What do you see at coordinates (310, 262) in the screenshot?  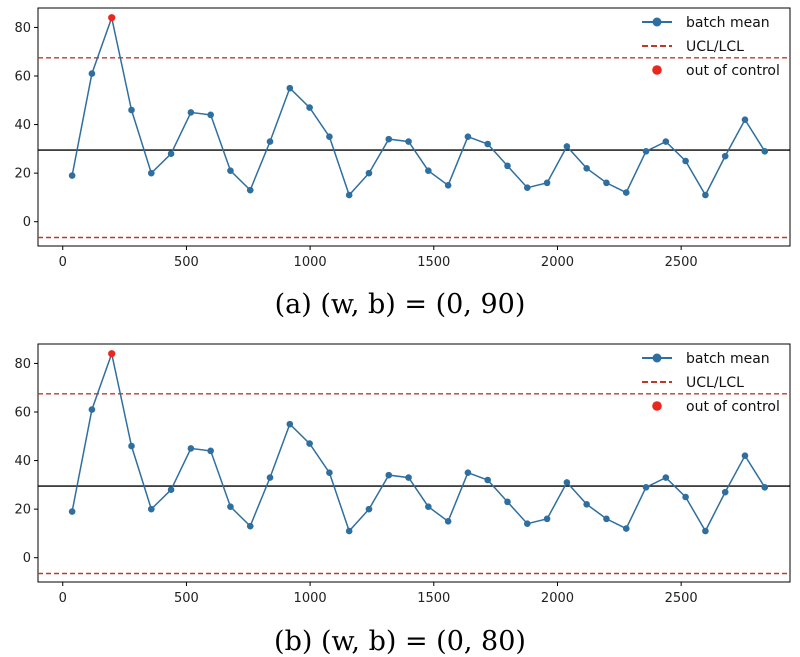 I see `x-tick-label: 1000` at bounding box center [310, 262].